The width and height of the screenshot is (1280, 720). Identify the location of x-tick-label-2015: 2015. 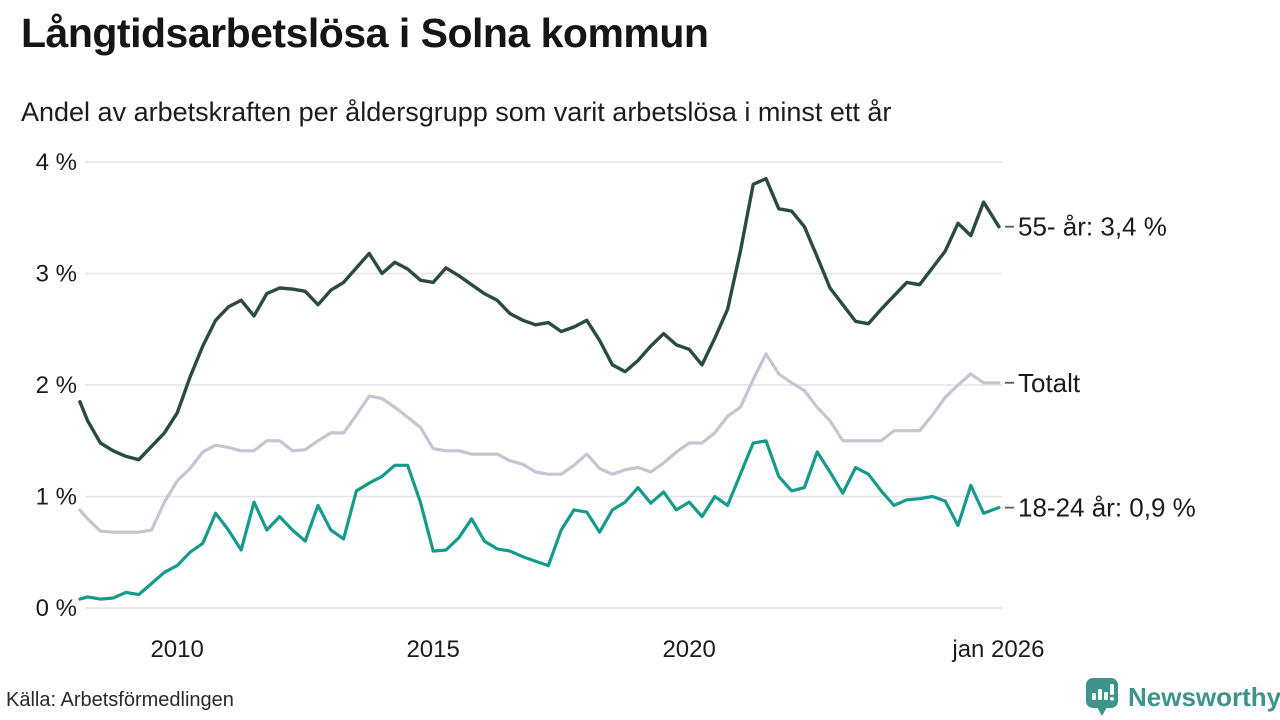
(432, 649).